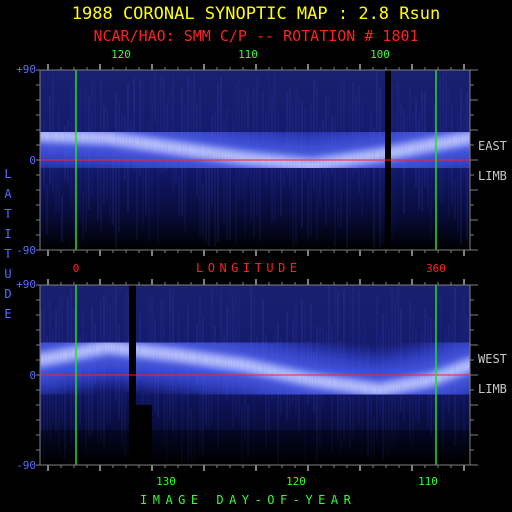 This screenshot has height=512, width=512. What do you see at coordinates (8, 214) in the screenshot?
I see `latitude-label-letter: T` at bounding box center [8, 214].